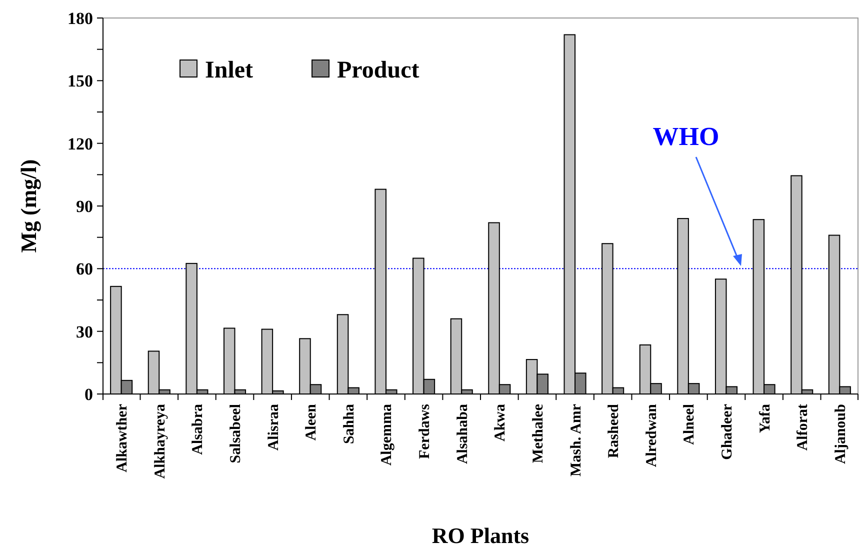 The height and width of the screenshot is (551, 860). Describe the element at coordinates (538, 434) in the screenshot. I see `x-tick-label: Methalee` at that location.